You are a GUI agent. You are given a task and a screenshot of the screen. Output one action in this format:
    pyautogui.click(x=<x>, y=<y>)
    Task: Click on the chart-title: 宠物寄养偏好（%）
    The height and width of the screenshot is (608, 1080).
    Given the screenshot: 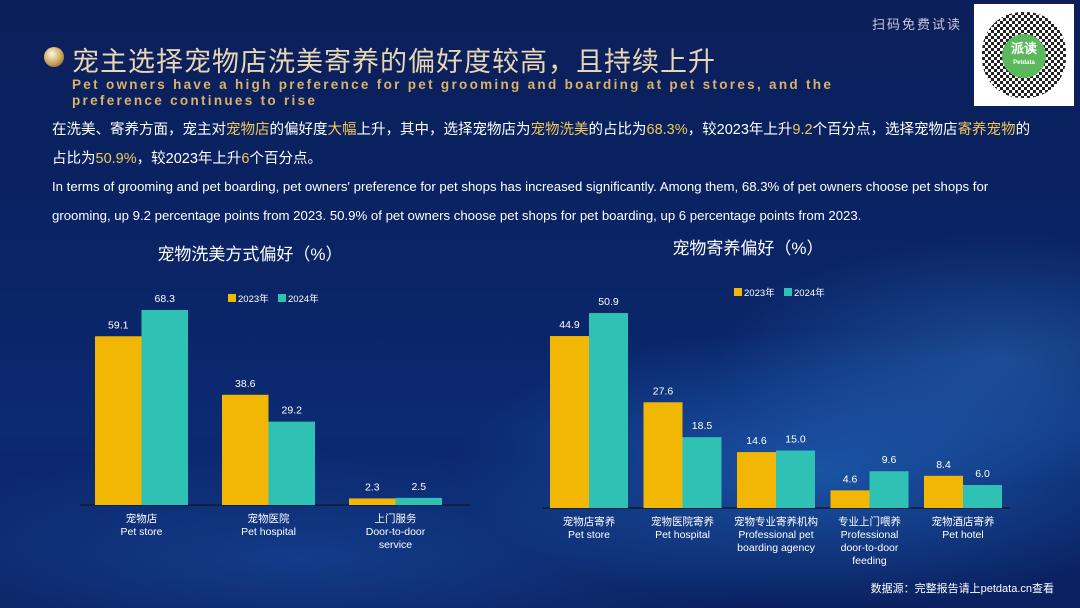 What is the action you would take?
    pyautogui.click(x=747, y=248)
    